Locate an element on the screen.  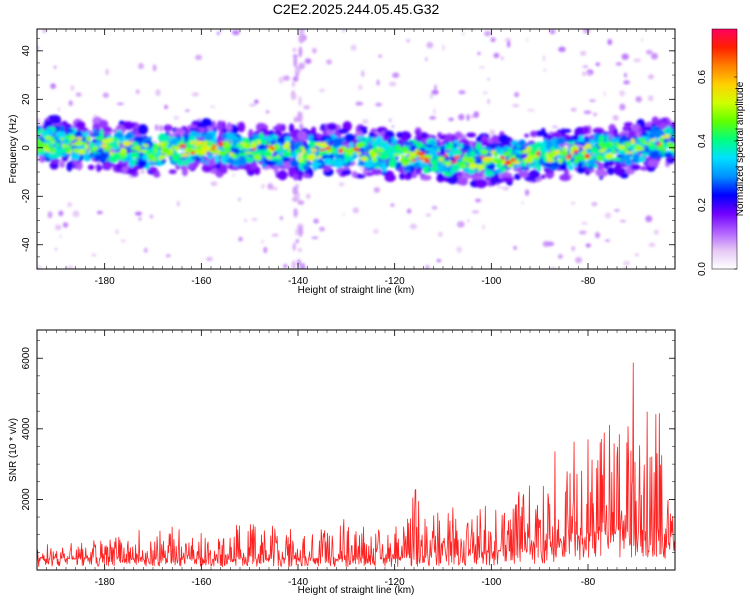
colorbar-ticks: 0.0 0.2 0.4 0.6 is located at coordinates (717, 173).